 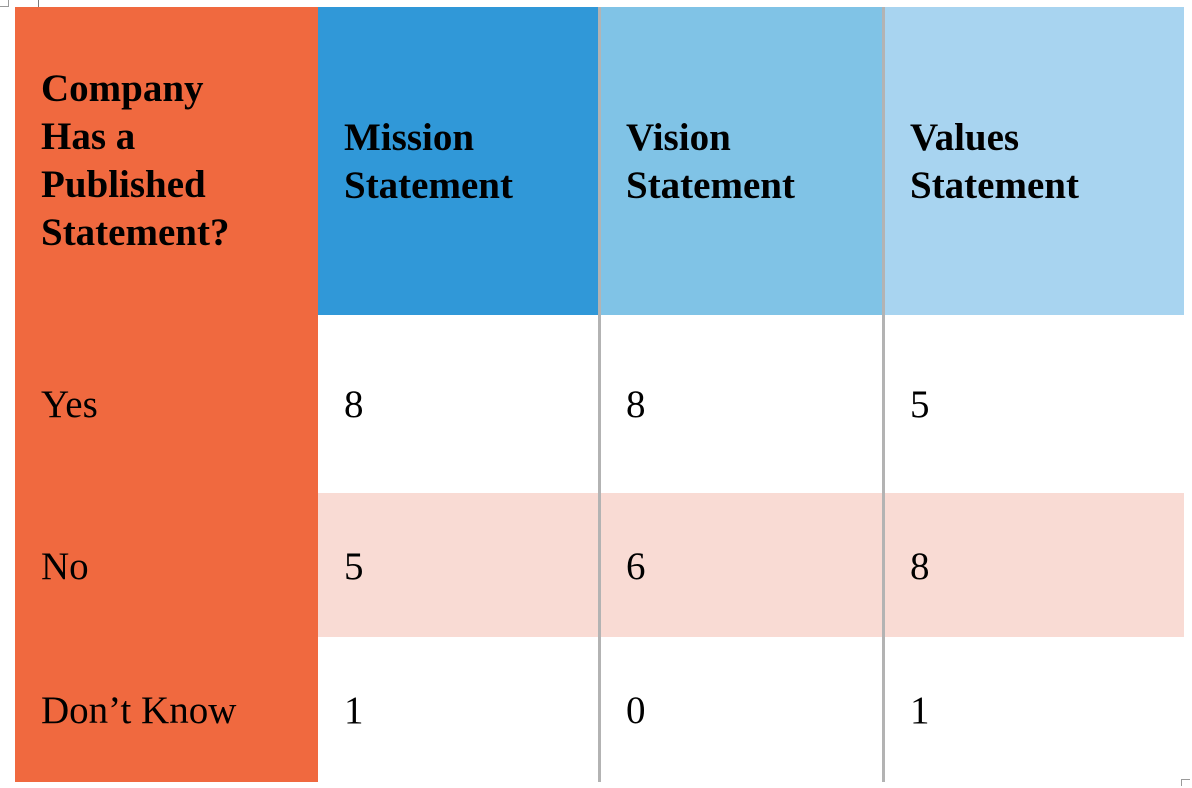 I want to click on header-line: Company, so click(x=122, y=88).